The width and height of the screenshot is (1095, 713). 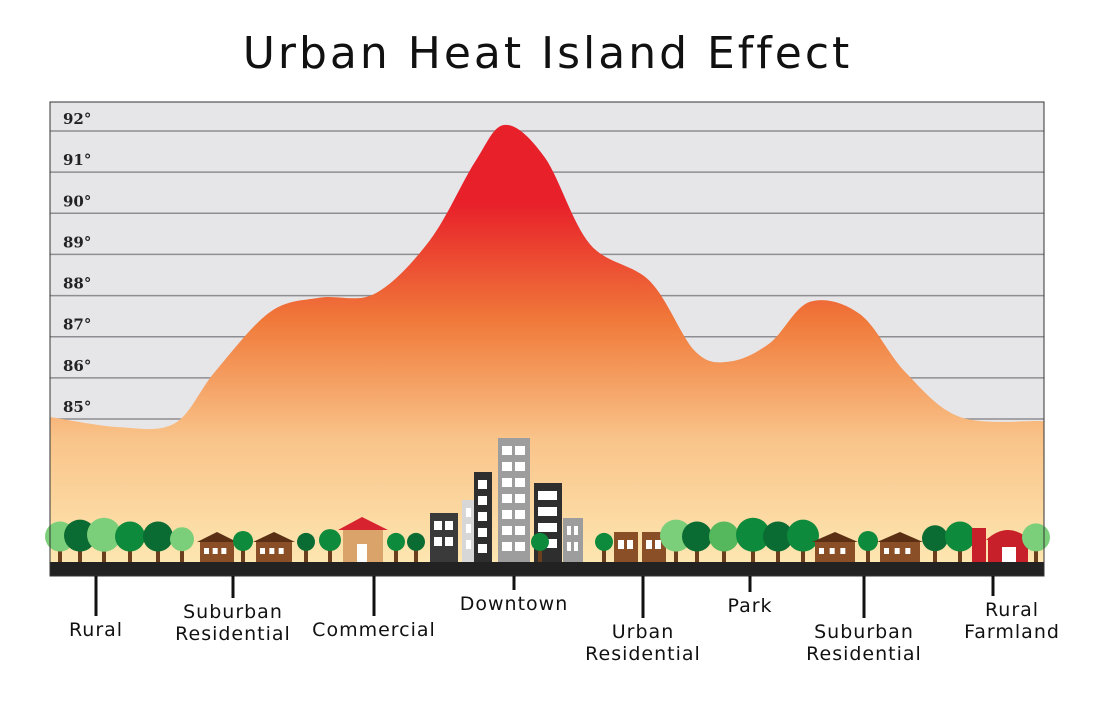 What do you see at coordinates (77, 325) in the screenshot?
I see `y-tick-label: 87°` at bounding box center [77, 325].